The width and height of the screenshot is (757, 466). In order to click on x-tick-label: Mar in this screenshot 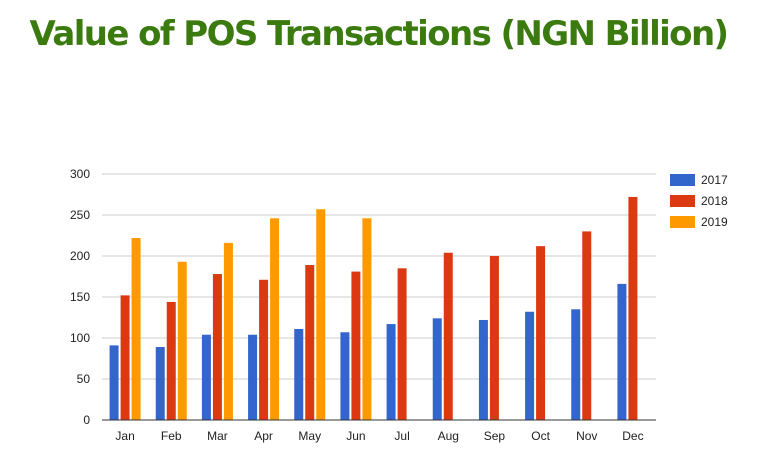, I will do `click(217, 436)`.